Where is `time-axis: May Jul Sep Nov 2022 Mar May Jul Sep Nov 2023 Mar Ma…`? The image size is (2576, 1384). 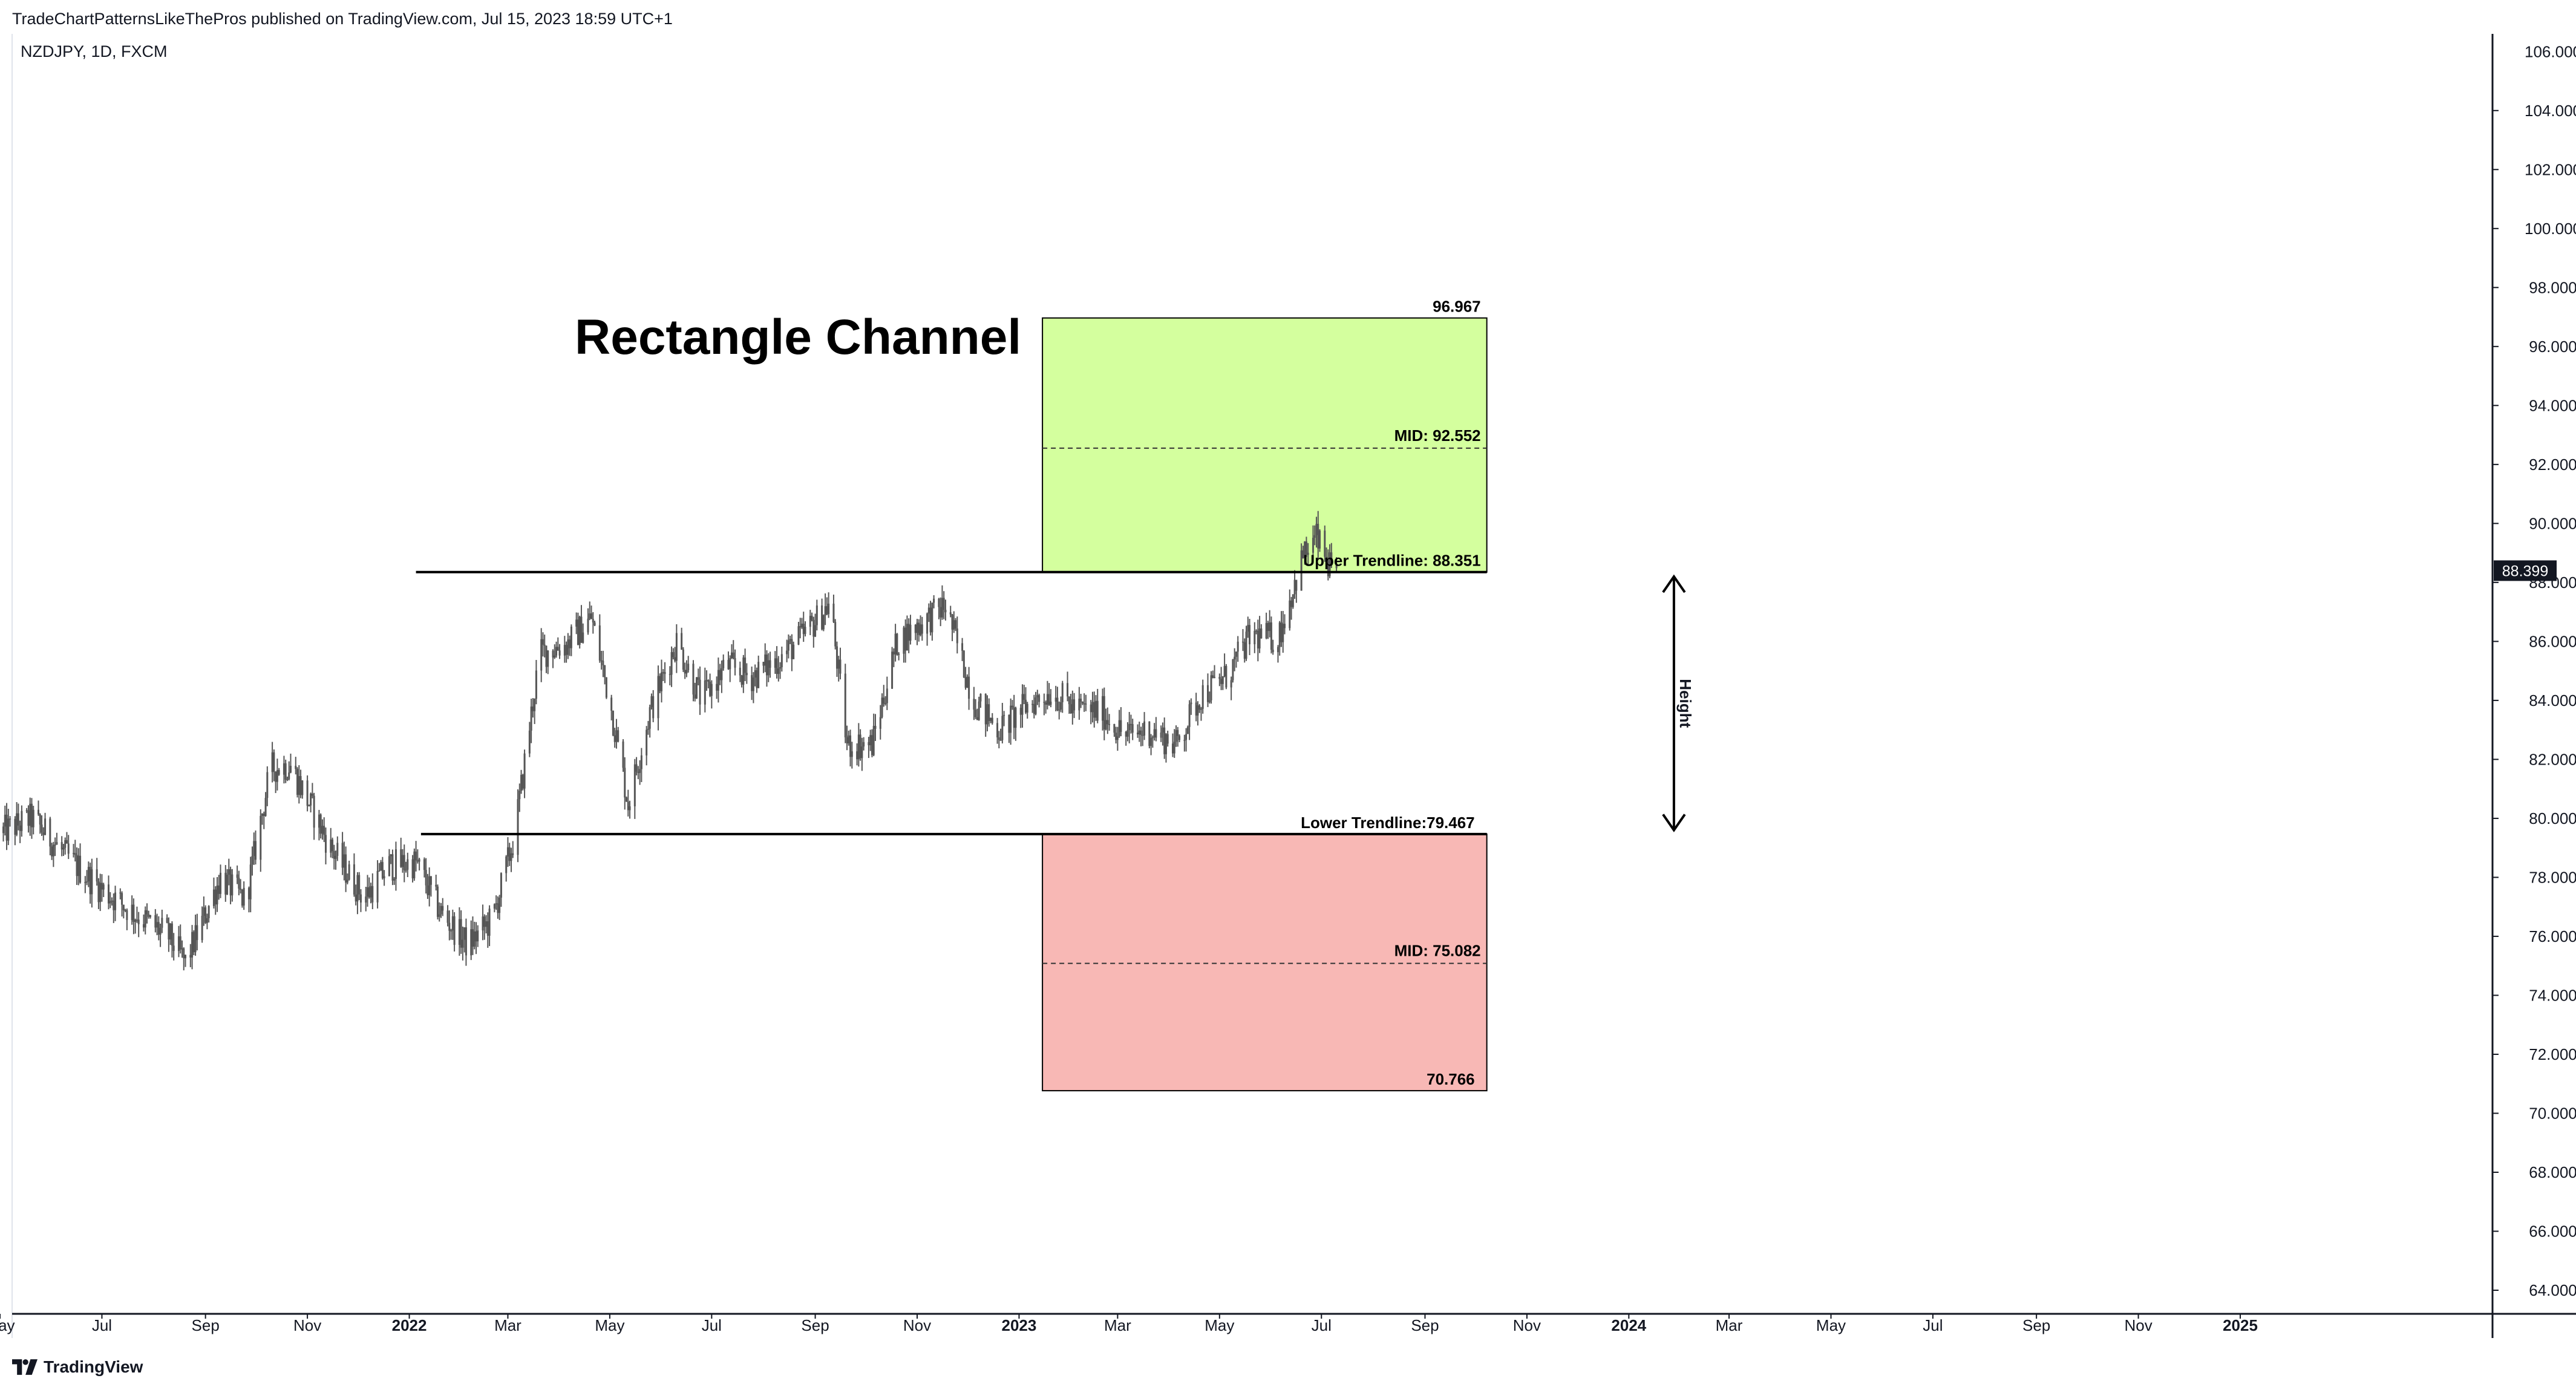 time-axis: May Jul Sep Nov 2022 Mar May Jul Sep Nov 2023 Mar Ma… is located at coordinates (1129, 1324).